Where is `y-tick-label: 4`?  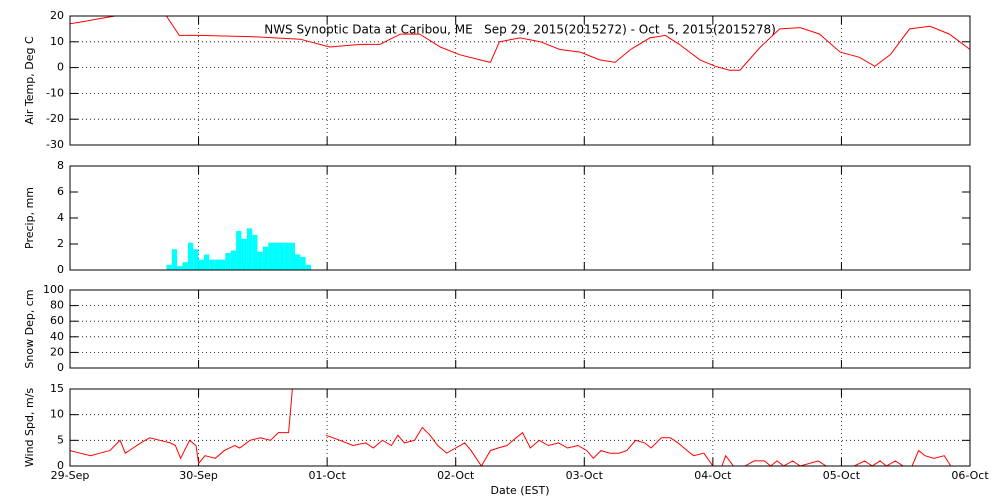
y-tick-label: 4 is located at coordinates (60, 217).